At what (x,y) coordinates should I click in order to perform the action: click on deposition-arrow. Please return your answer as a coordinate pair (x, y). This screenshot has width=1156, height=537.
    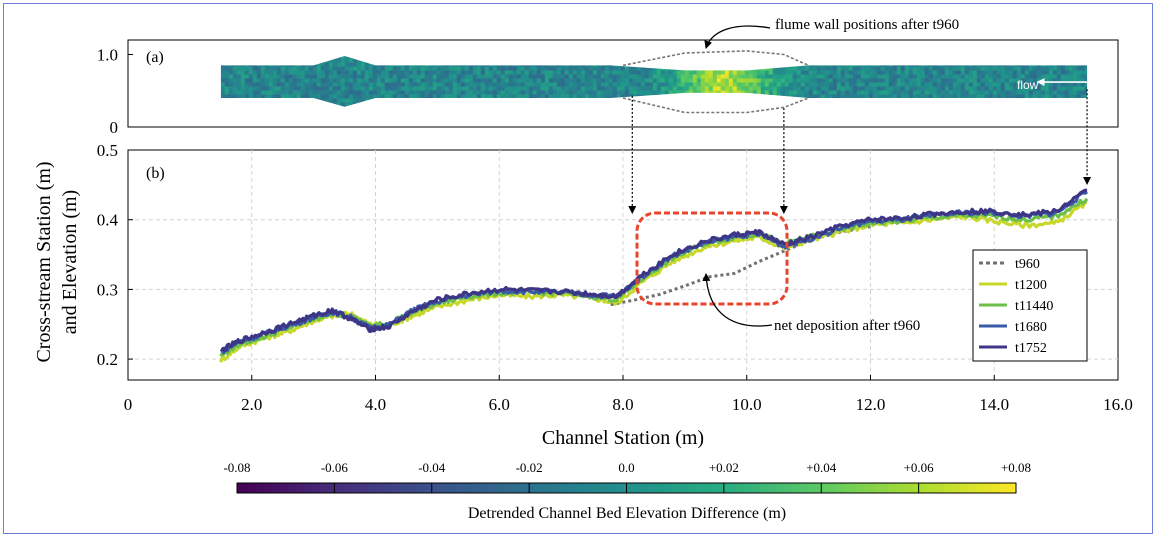
    Looking at the image, I should click on (737, 300).